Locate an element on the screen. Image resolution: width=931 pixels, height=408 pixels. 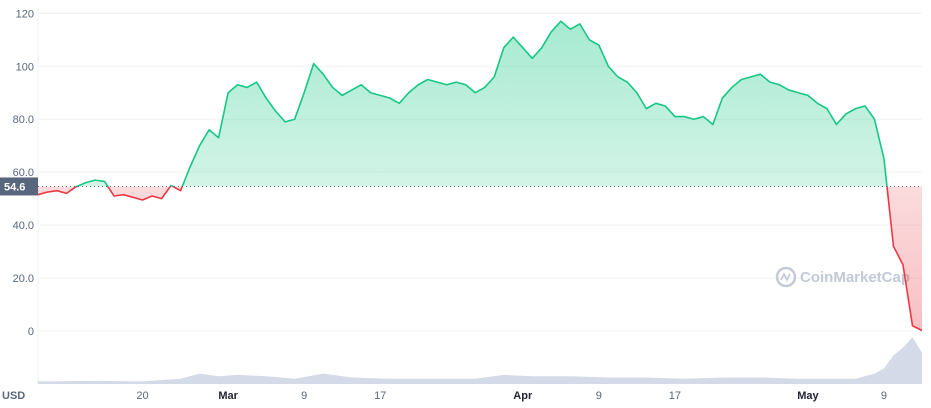
y-tick-label: 0 is located at coordinates (31, 332).